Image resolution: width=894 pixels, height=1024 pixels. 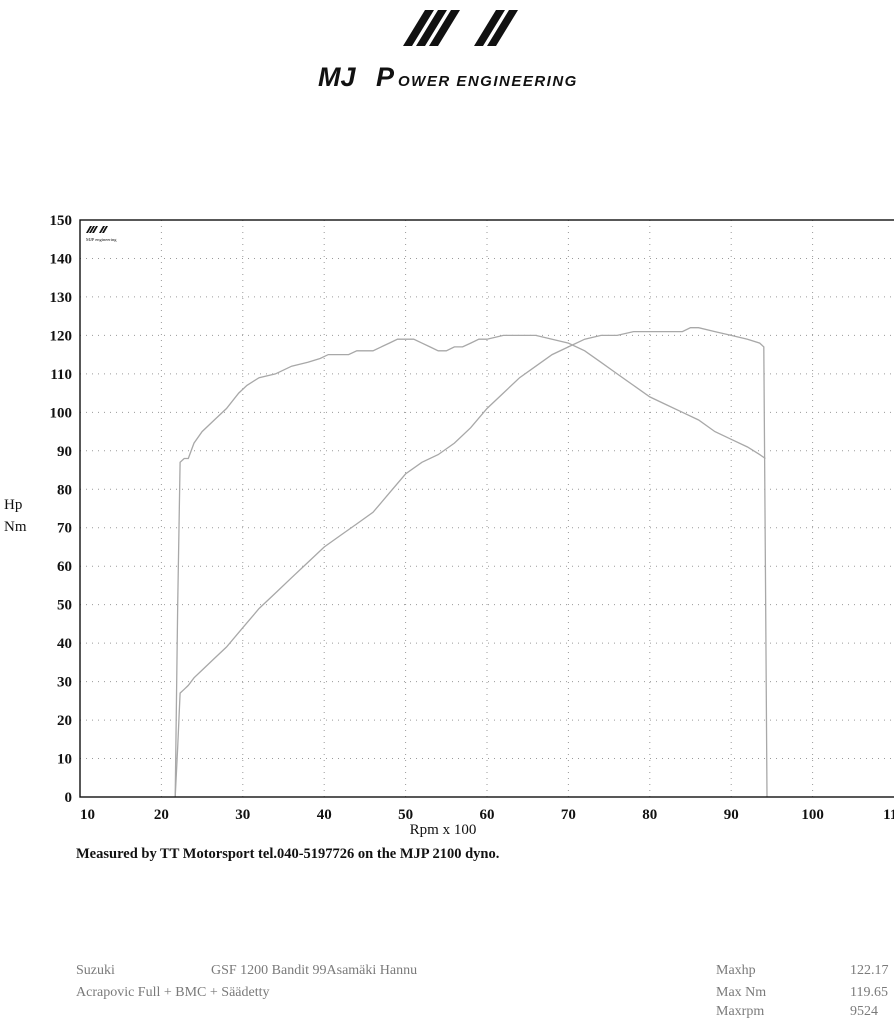 I want to click on y-tick-label: 110, so click(x=61, y=375).